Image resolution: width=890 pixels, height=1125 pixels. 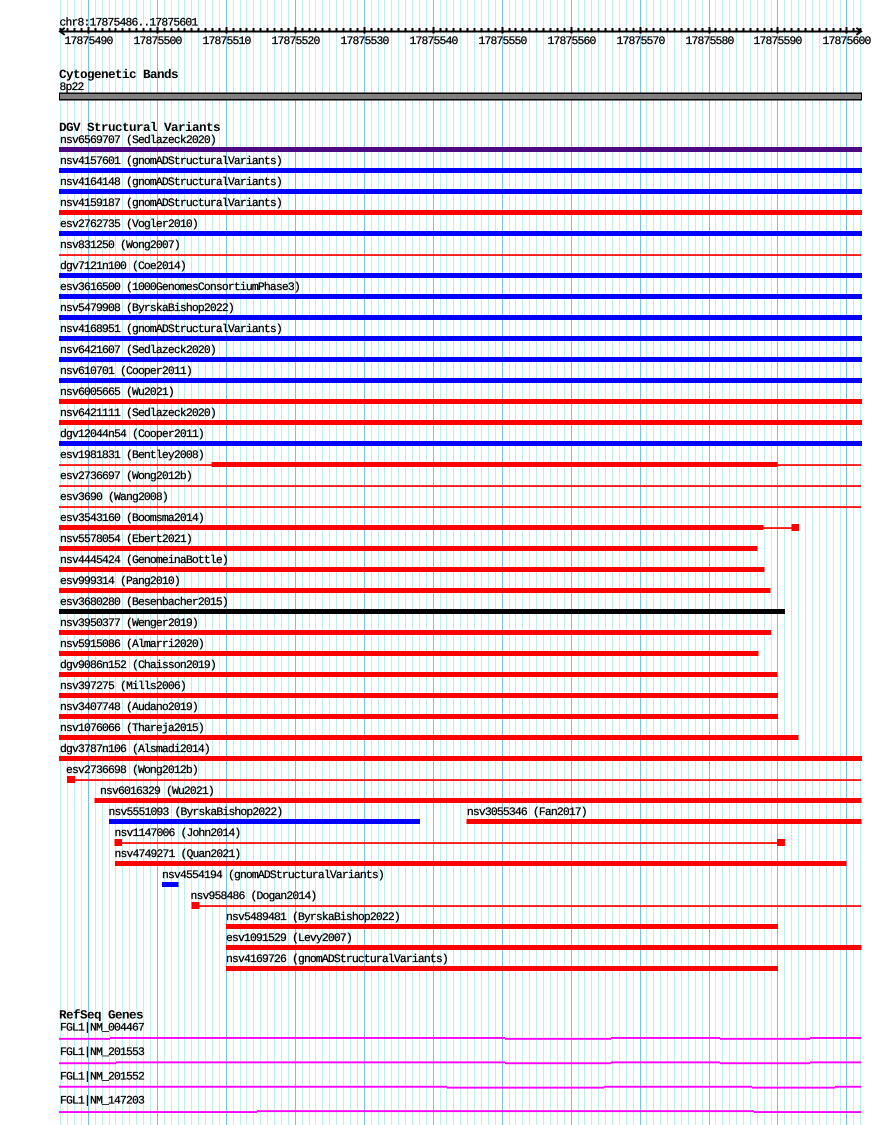 What do you see at coordinates (196, 812) in the screenshot?
I see `svg-text: nsv5551093 (ByrskaBishop2022)` at bounding box center [196, 812].